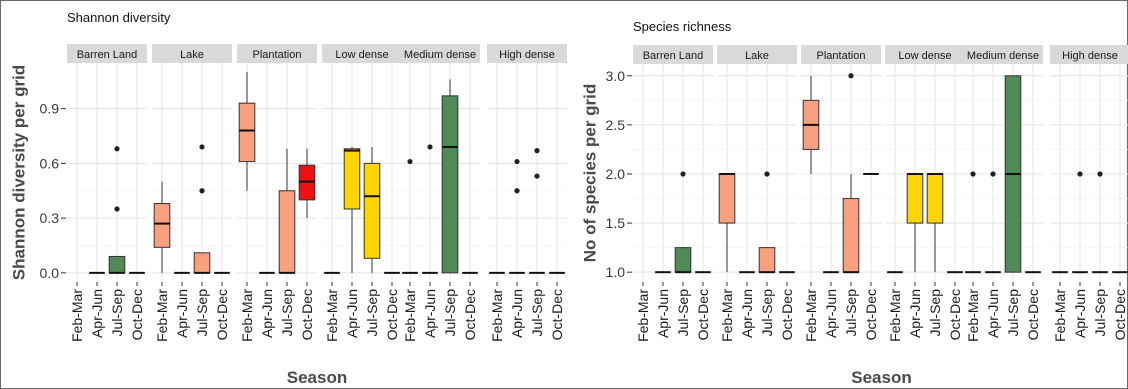 Image resolution: width=1128 pixels, height=389 pixels. What do you see at coordinates (616, 125) in the screenshot?
I see `y-tick-label: 2.5` at bounding box center [616, 125].